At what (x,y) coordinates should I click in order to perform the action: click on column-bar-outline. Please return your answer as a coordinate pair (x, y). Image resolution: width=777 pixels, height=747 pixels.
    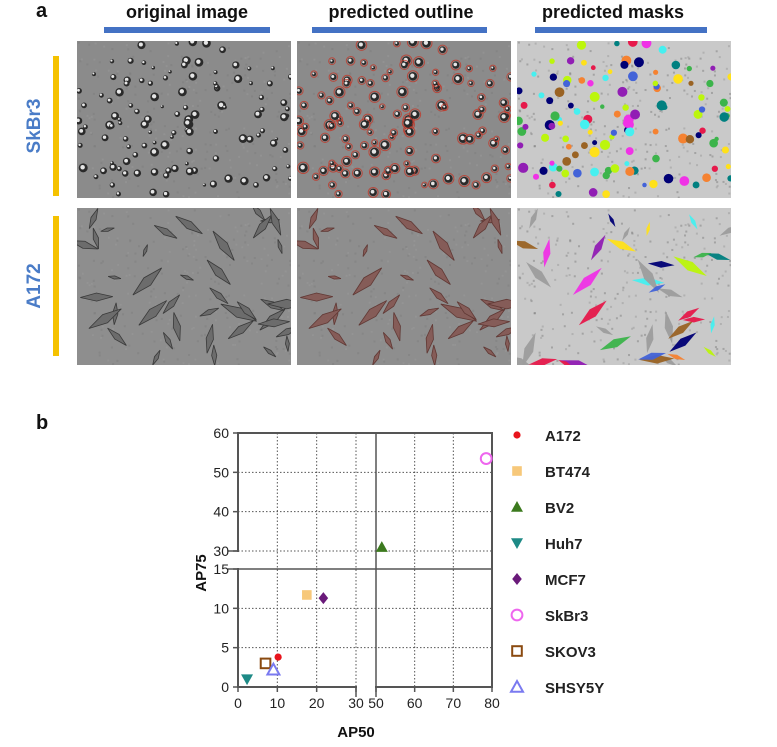
    Looking at the image, I should click on (399, 30).